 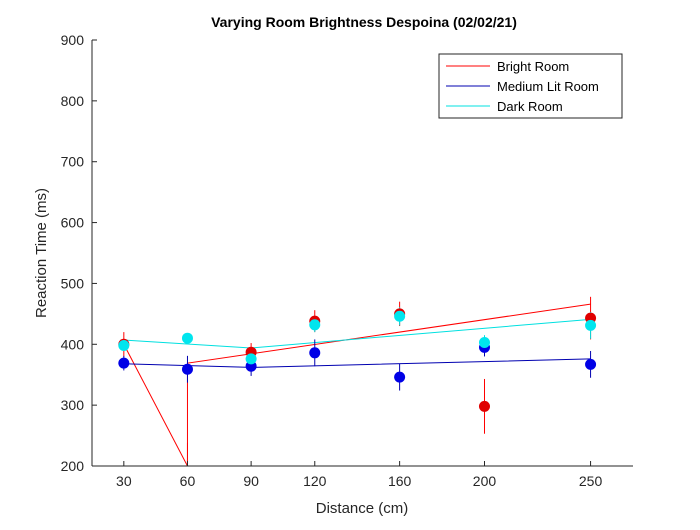 I want to click on y-tick-label: 700, so click(x=73, y=162).